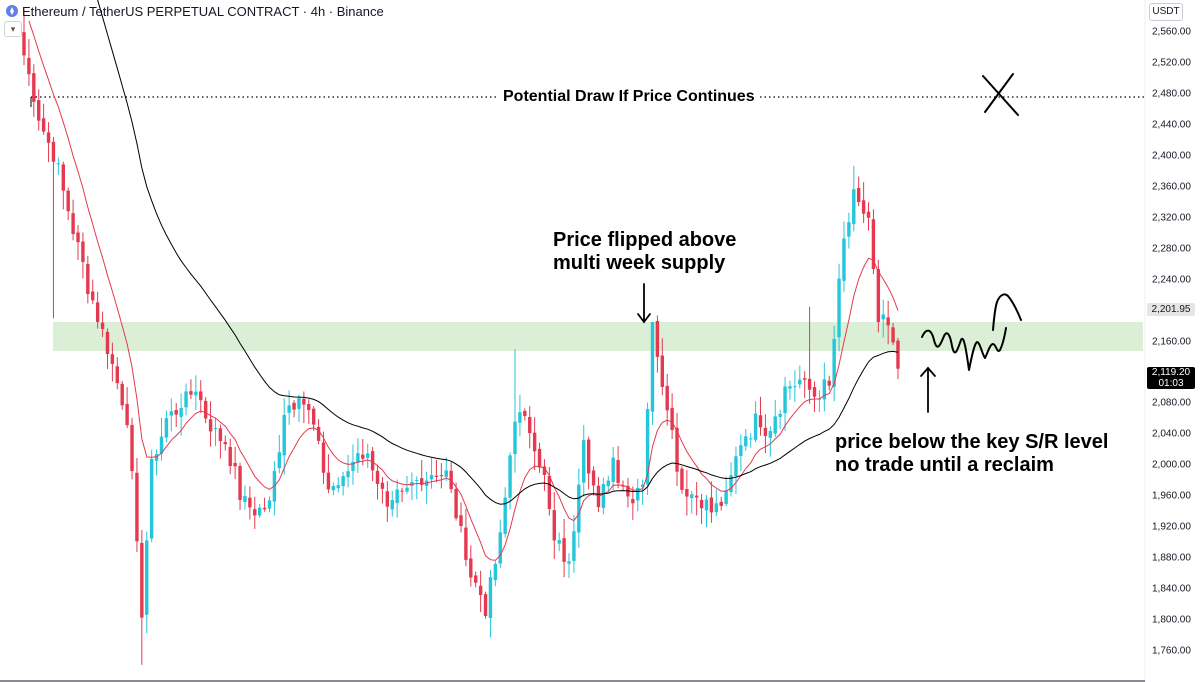 Image resolution: width=1200 pixels, height=682 pixels. Describe the element at coordinates (1171, 383) in the screenshot. I see `countdown: 01:03` at that location.